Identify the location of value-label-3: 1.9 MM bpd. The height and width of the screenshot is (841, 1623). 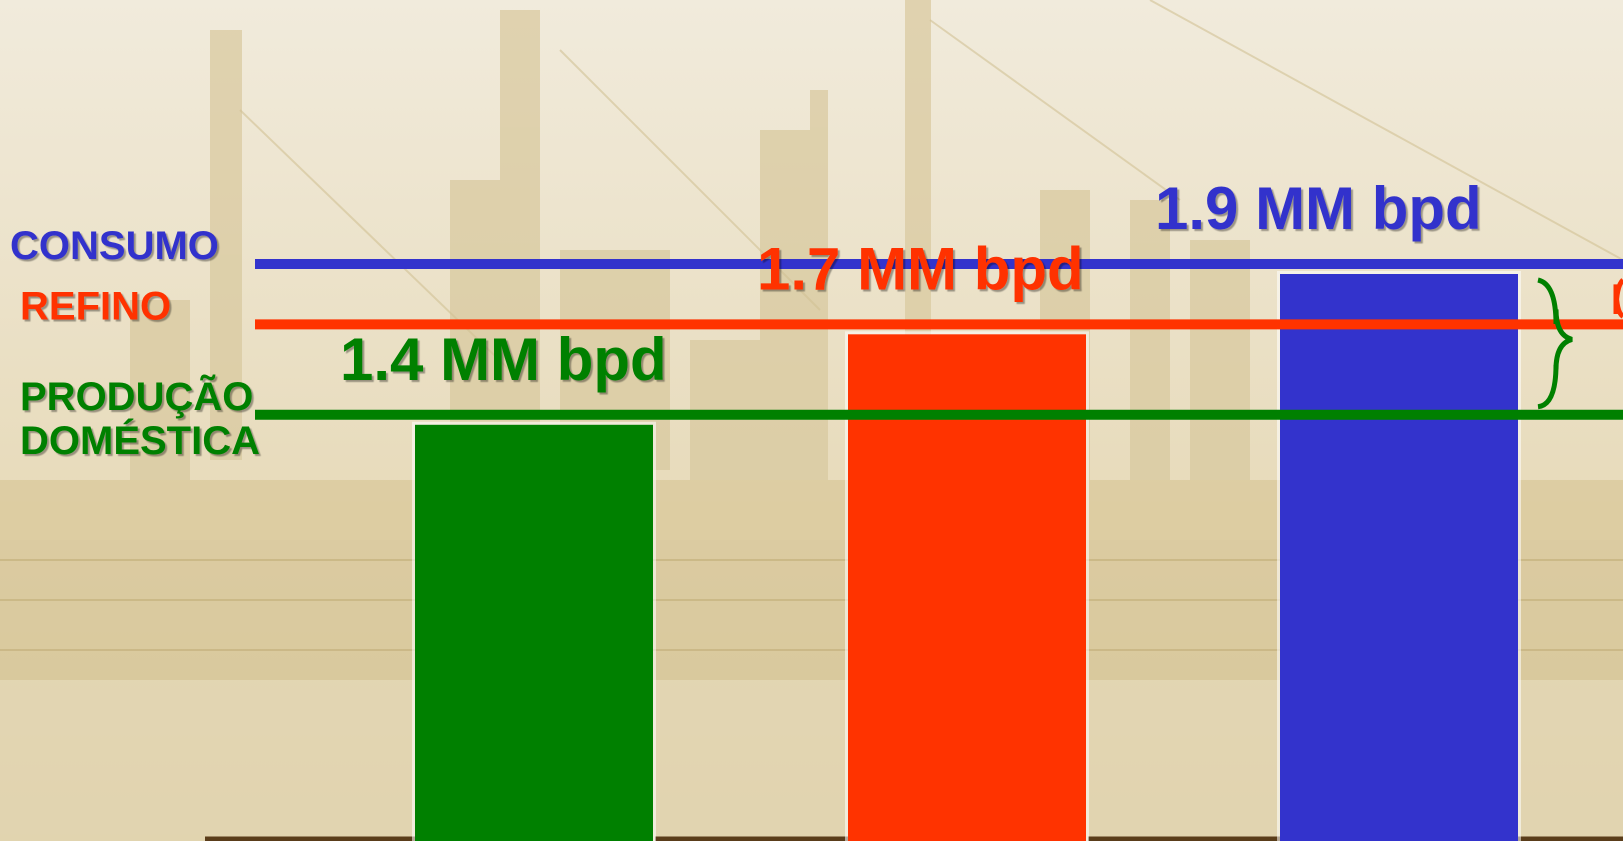
(1318, 208).